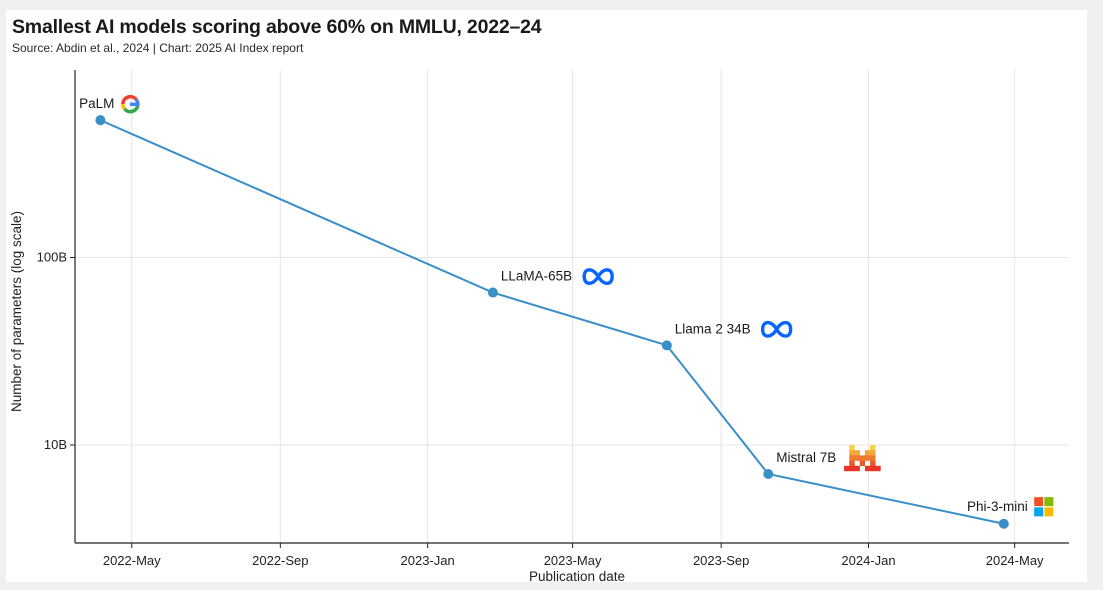 The width and height of the screenshot is (1103, 590). What do you see at coordinates (997, 506) in the screenshot?
I see `point-label: Phi-3-mini` at bounding box center [997, 506].